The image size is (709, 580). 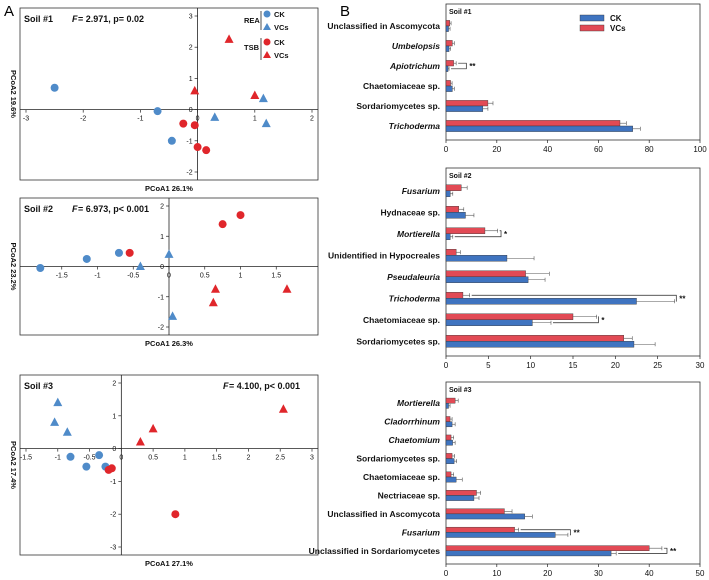 I want to click on x-tick-label: 0.5, so click(x=205, y=276).